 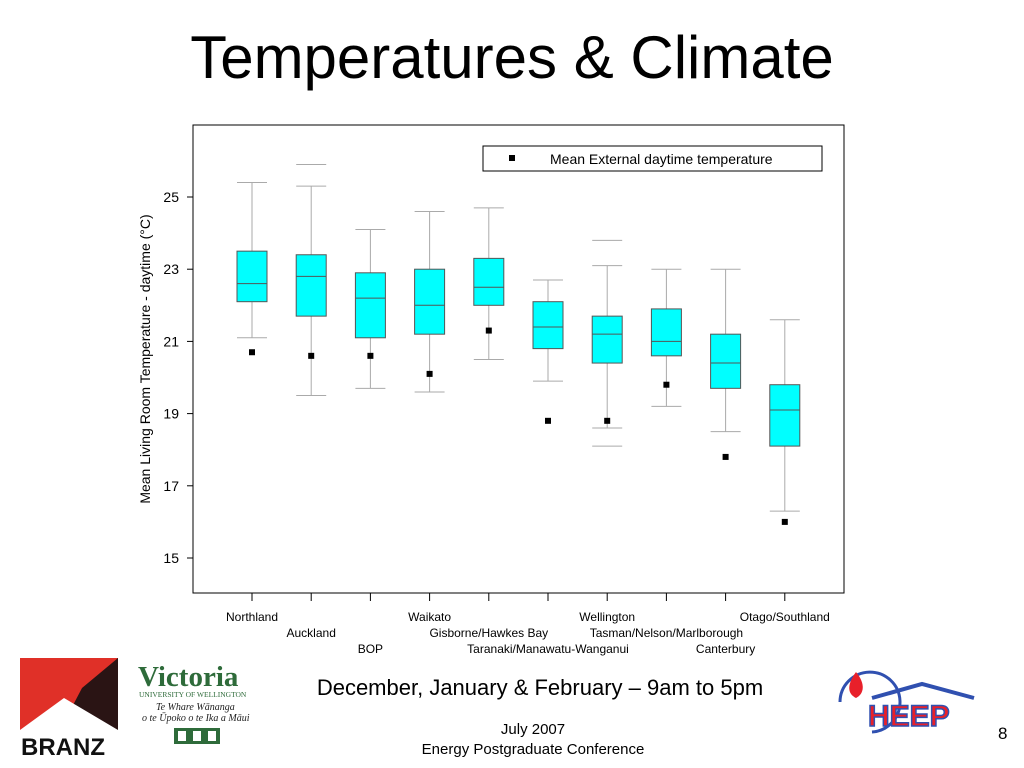 I want to click on legend-box, so click(x=652, y=158).